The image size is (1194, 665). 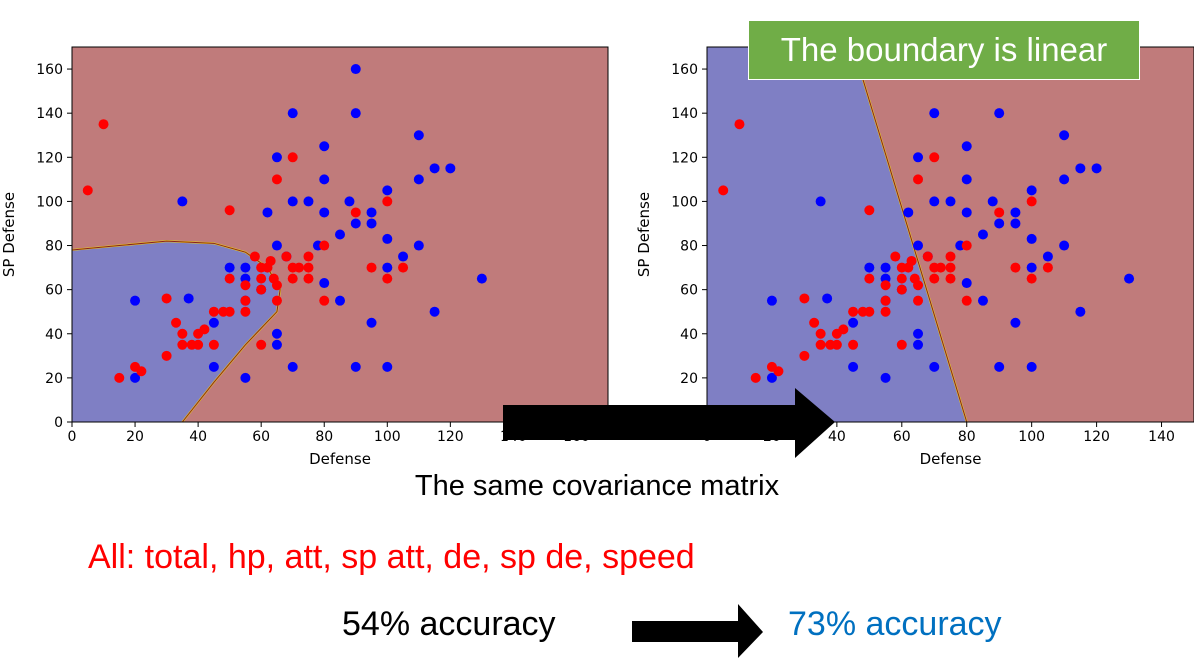 What do you see at coordinates (772, 437) in the screenshot?
I see `x-tick-label: 20` at bounding box center [772, 437].